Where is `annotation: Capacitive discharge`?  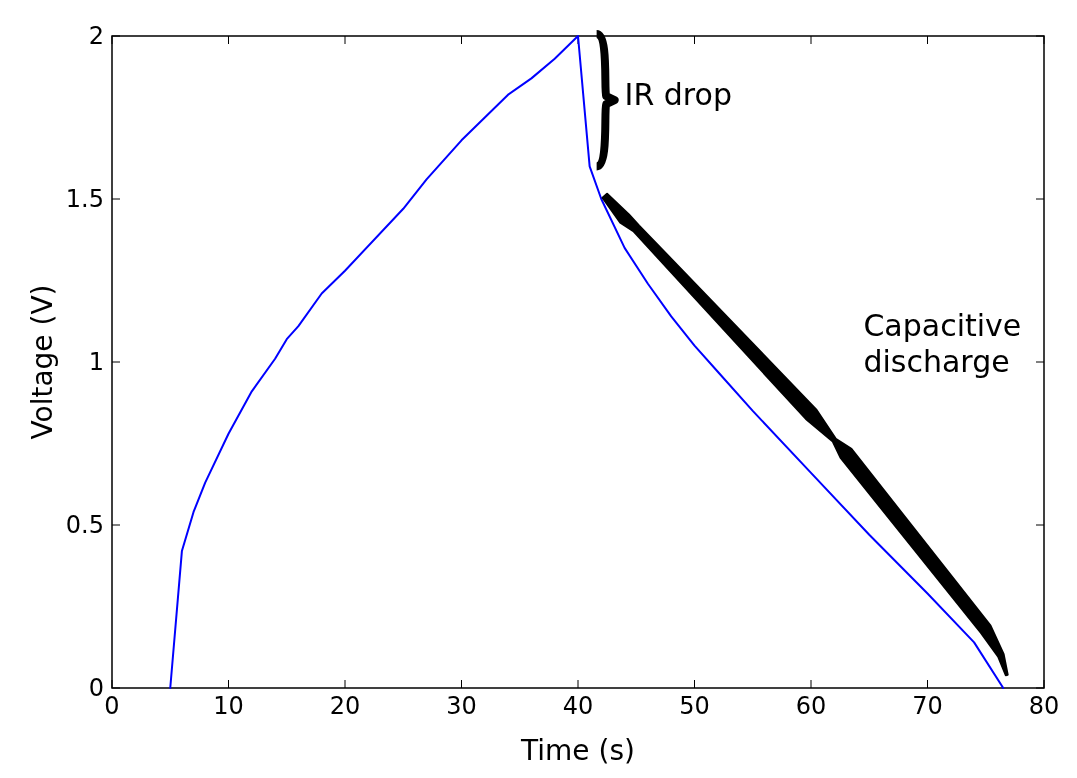
annotation: Capacitive discharge is located at coordinates (942, 343).